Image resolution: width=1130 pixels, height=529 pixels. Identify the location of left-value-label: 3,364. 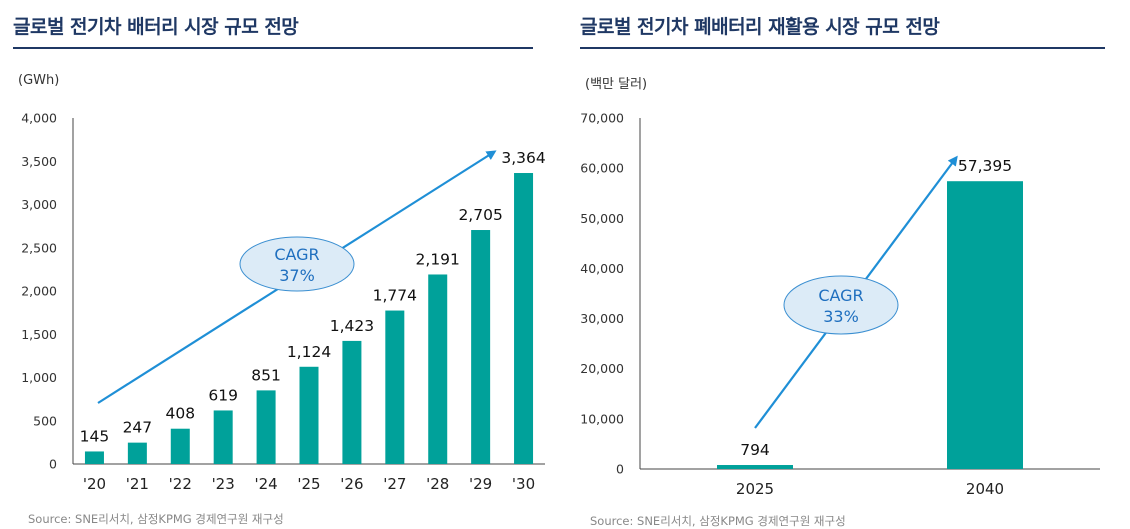
(523, 158).